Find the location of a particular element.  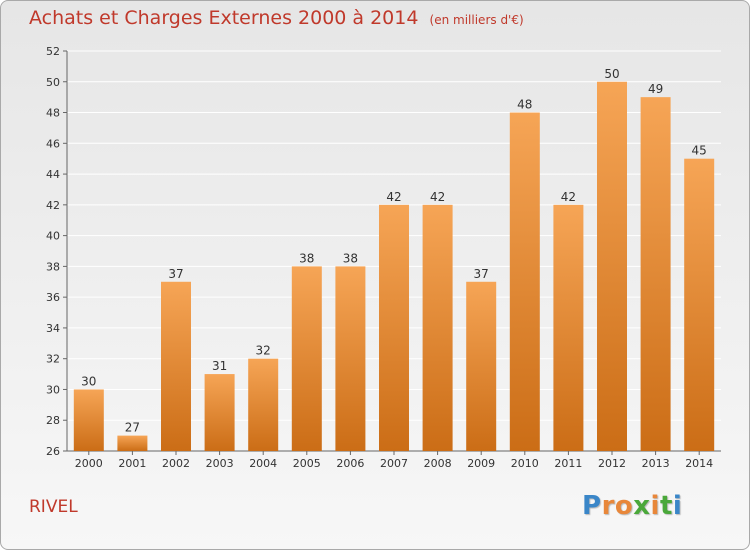

y-tick-label: 42 is located at coordinates (53, 205).